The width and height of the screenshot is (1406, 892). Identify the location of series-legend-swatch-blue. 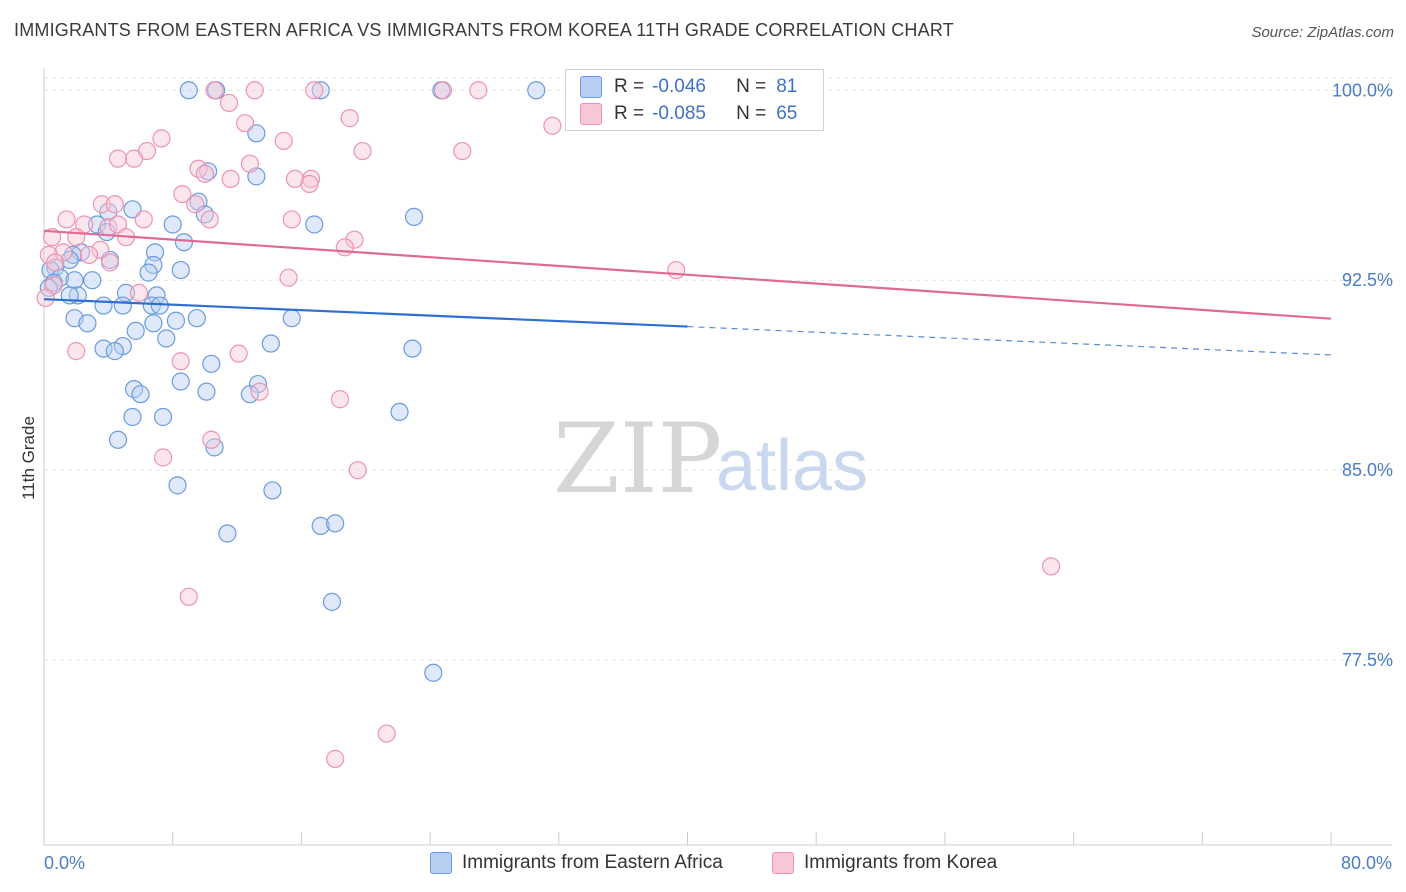
(441, 863).